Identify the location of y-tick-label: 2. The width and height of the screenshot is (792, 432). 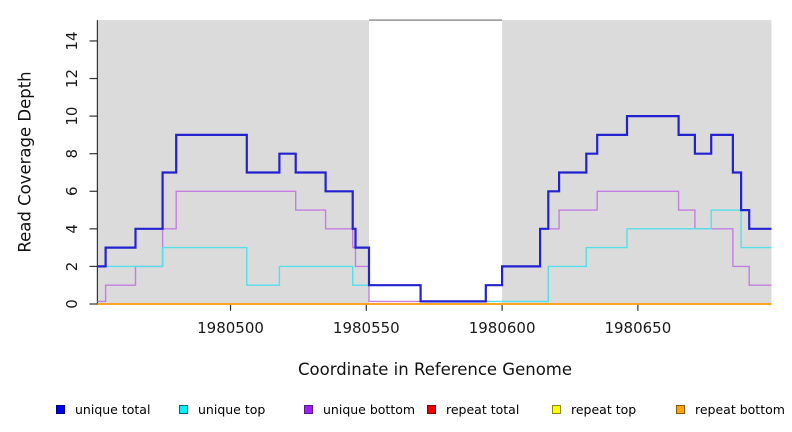
(72, 267).